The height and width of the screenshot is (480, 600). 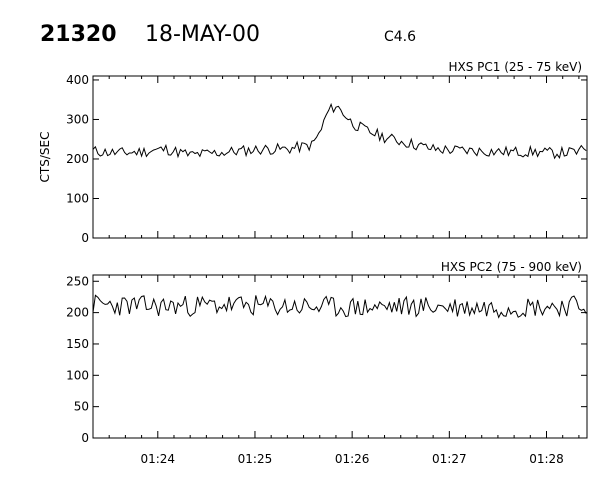 I want to click on flare-class: C4.6, so click(x=400, y=37).